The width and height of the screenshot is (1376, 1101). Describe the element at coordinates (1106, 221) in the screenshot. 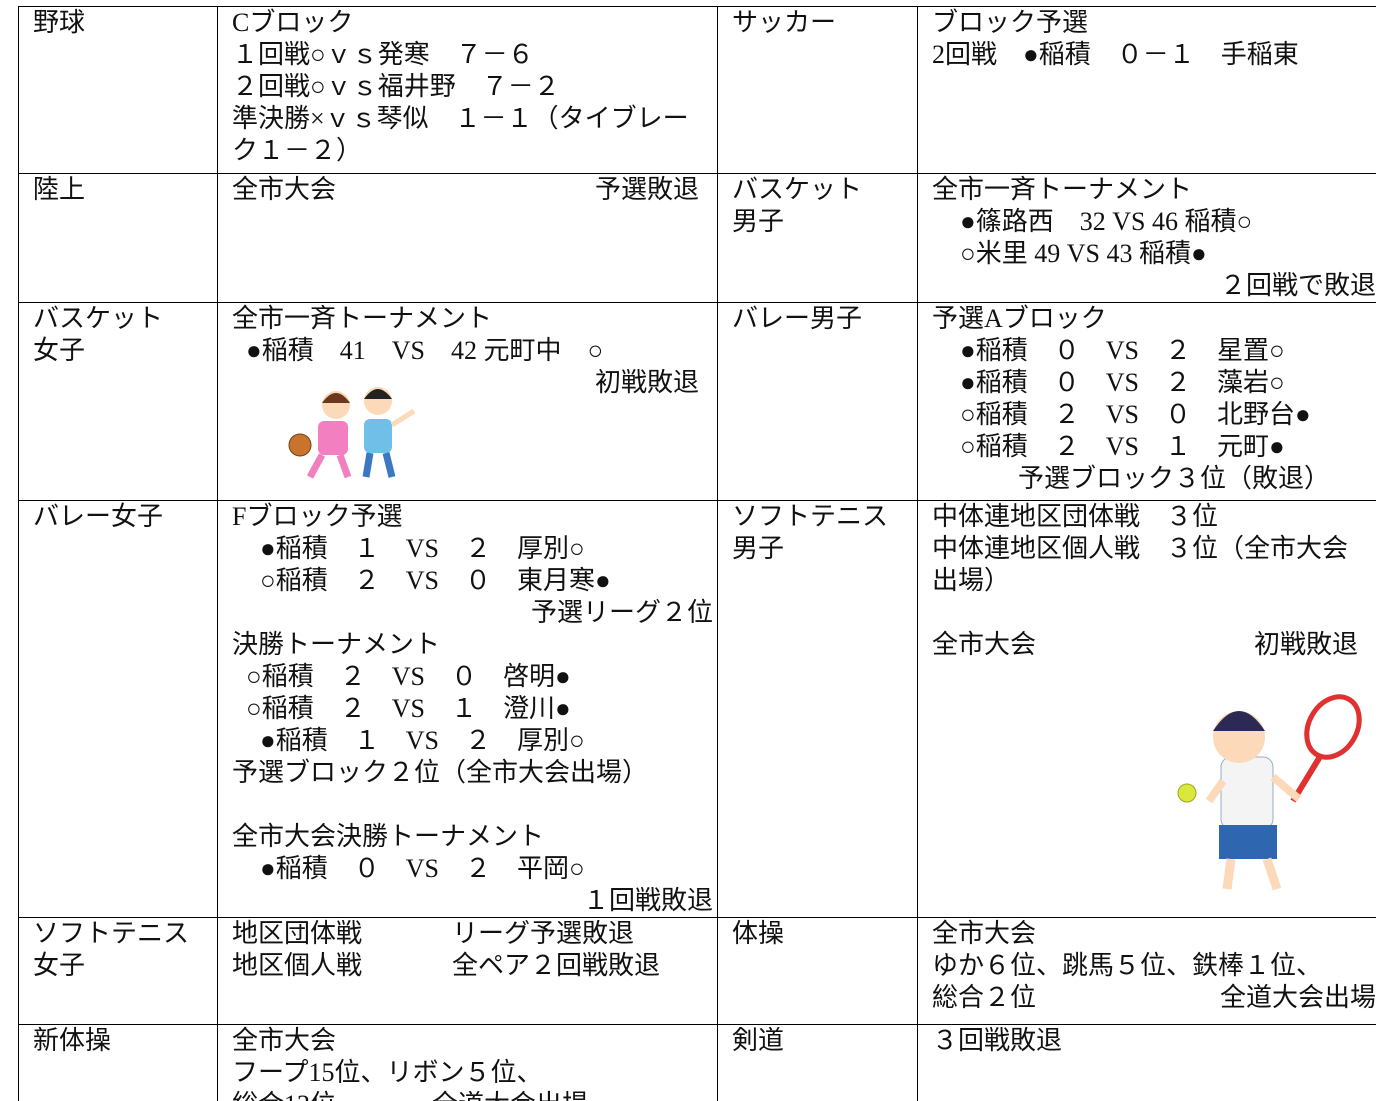

I see `line: ●篠路西 32 VS 46 稲積○` at that location.